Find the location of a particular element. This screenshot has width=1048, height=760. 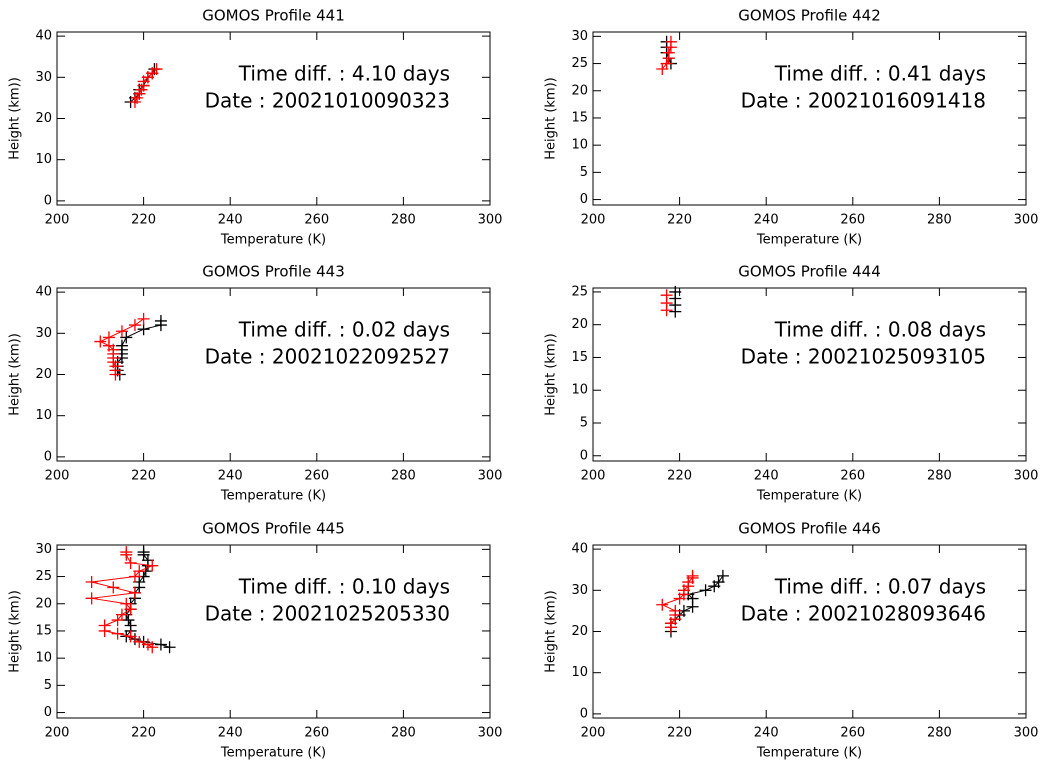

annotation: Date : 20021022092527 is located at coordinates (327, 357).